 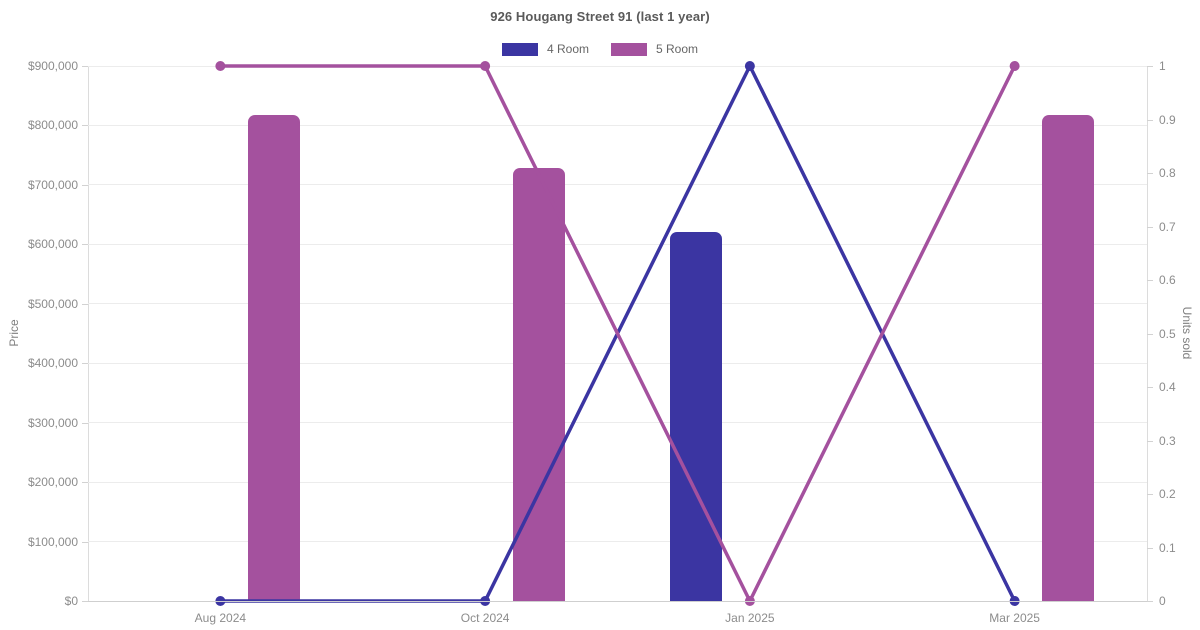 I want to click on y-right-tick-label: 0.3, so click(x=1167, y=440).